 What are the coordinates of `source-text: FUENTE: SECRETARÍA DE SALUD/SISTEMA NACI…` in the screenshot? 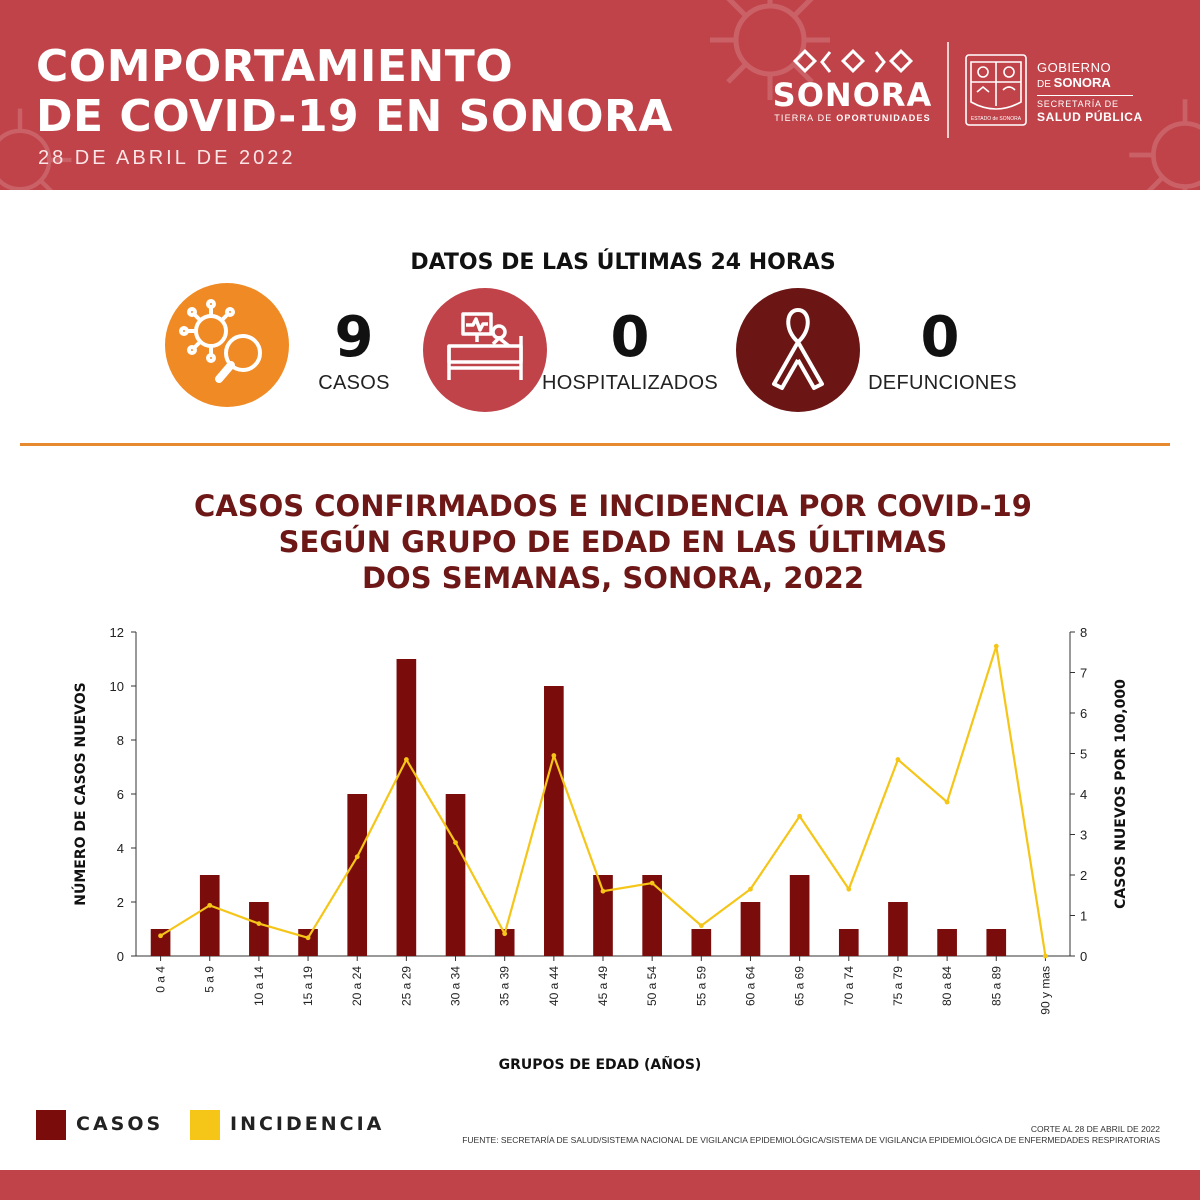 It's located at (811, 1140).